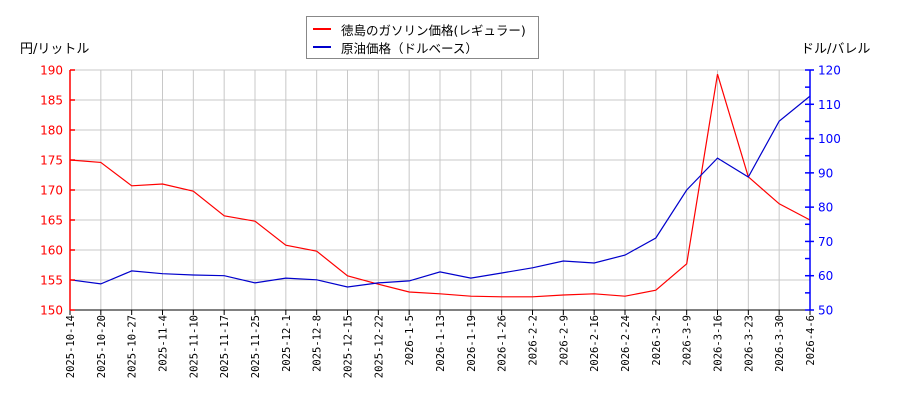 The width and height of the screenshot is (900, 400). I want to click on legend-swatch-red, so click(322, 29).